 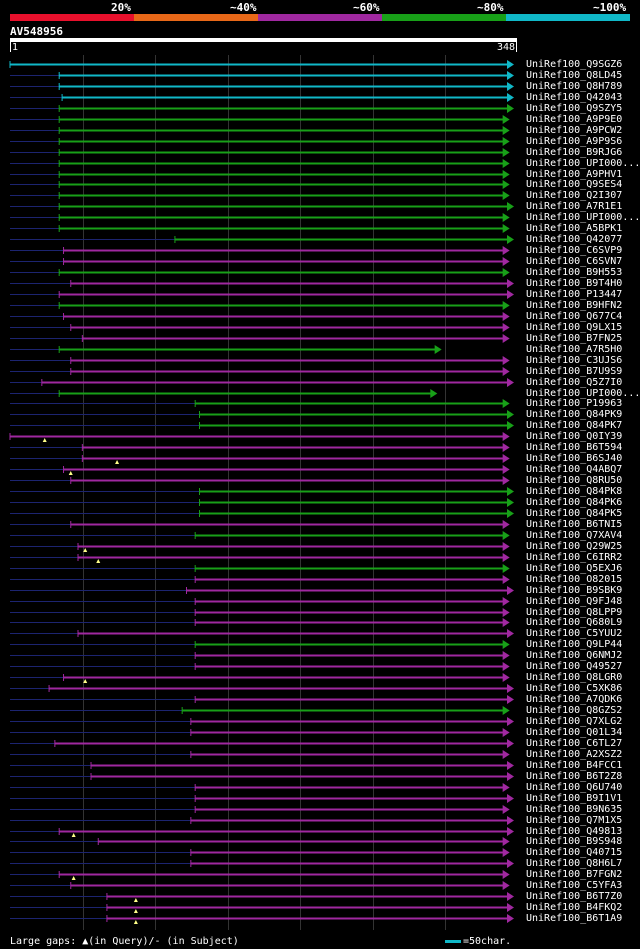 What do you see at coordinates (320, 535) in the screenshot?
I see `hit-row: UniRef100_Q7XAV4` at bounding box center [320, 535].